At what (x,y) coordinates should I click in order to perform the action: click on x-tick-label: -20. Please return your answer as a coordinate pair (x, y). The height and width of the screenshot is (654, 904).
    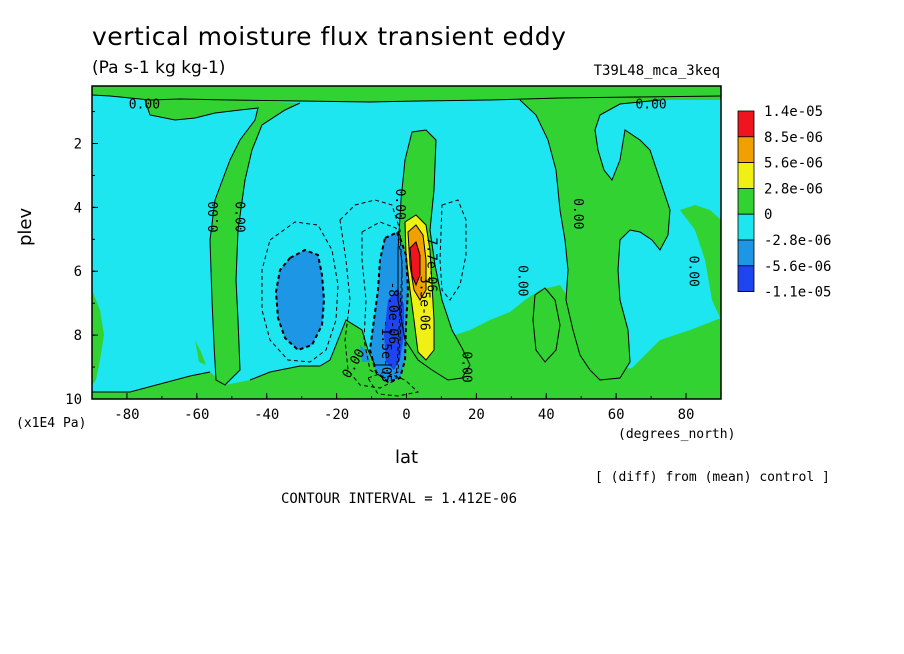
    Looking at the image, I should click on (336, 415).